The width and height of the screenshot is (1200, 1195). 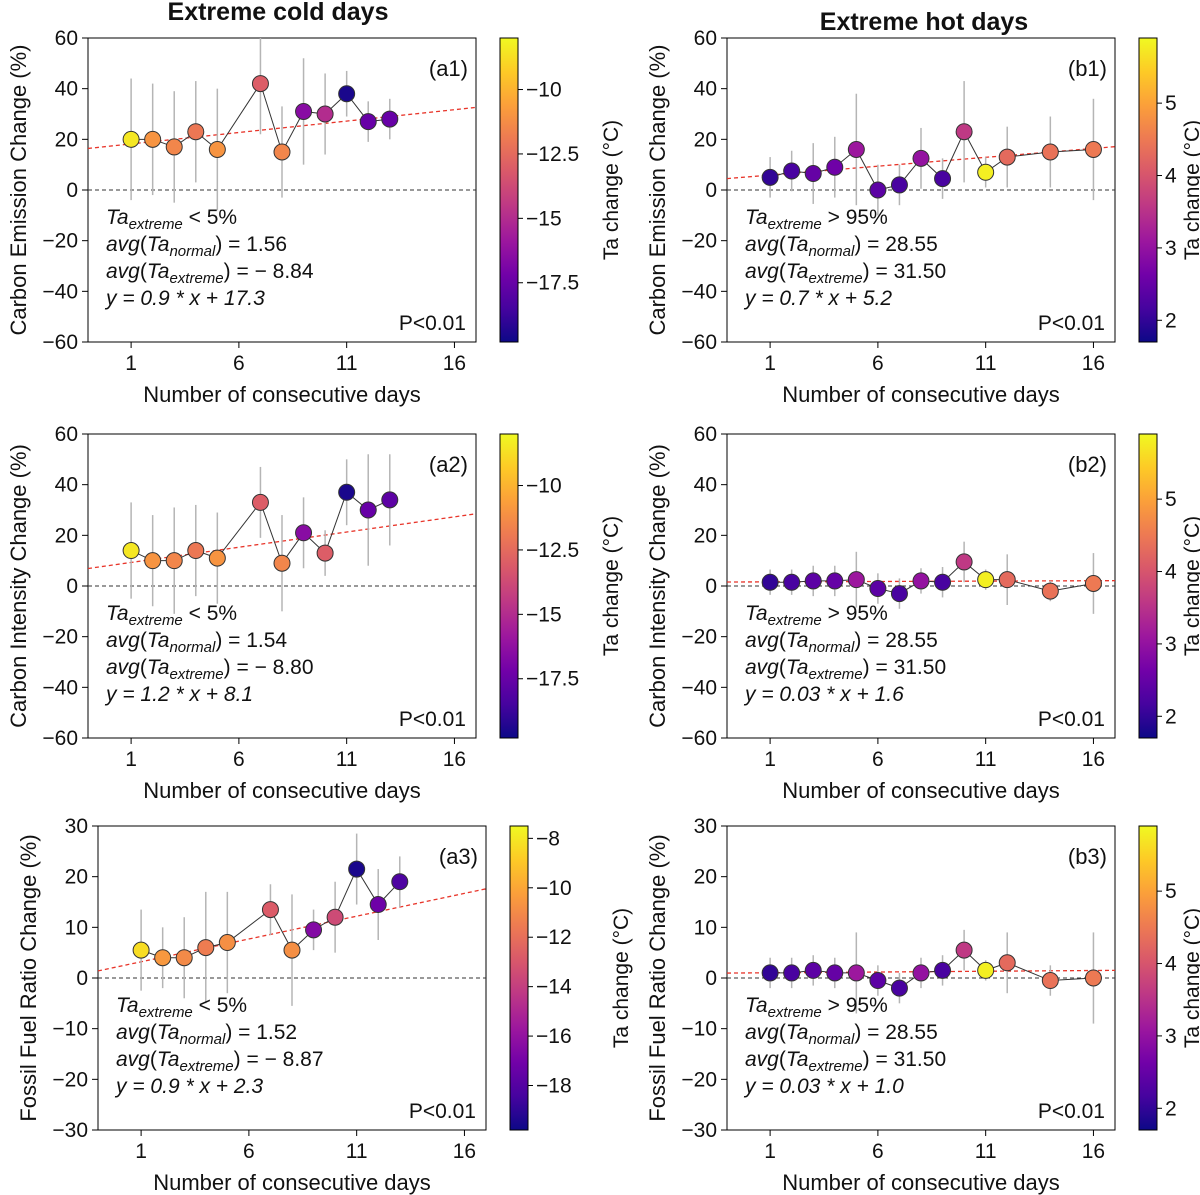 What do you see at coordinates (239, 759) in the screenshot?
I see `x-tick-label: 6` at bounding box center [239, 759].